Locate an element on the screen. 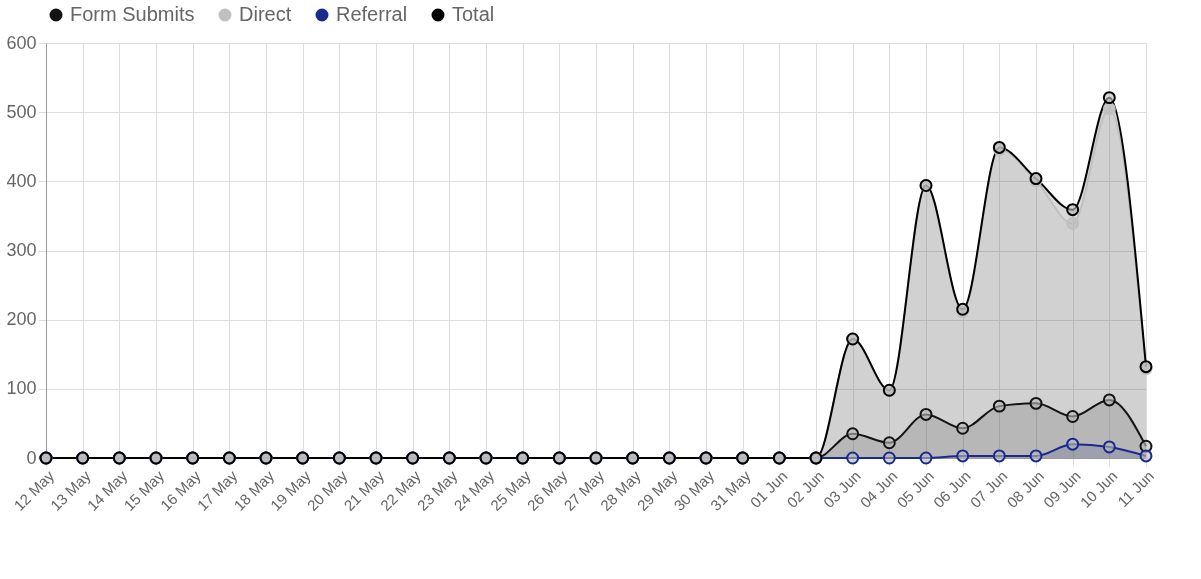  y-tick-label: 300 is located at coordinates (21, 250).